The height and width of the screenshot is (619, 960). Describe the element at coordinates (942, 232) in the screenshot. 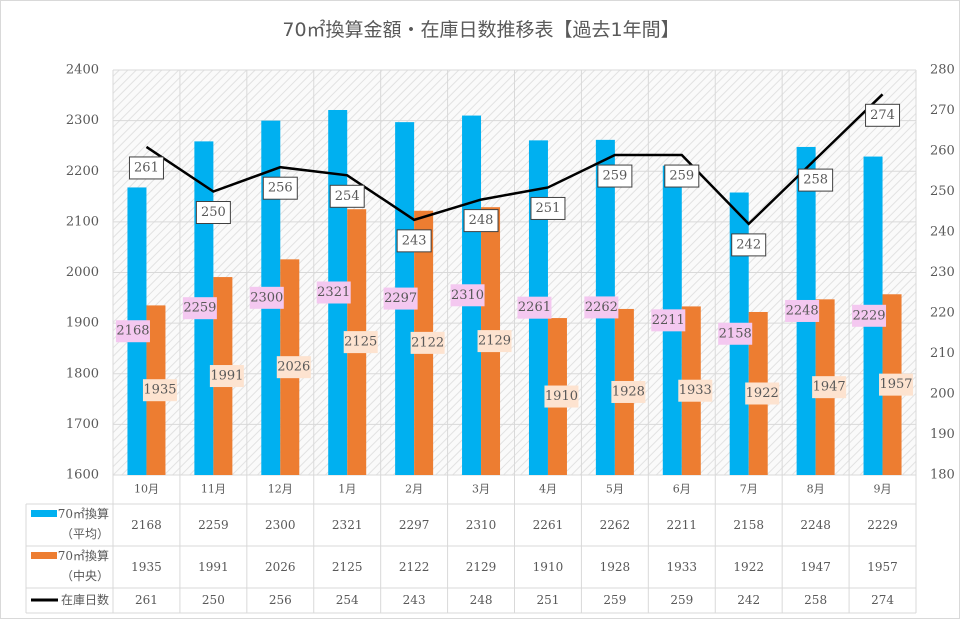

I see `y2-tick-label: 240` at that location.